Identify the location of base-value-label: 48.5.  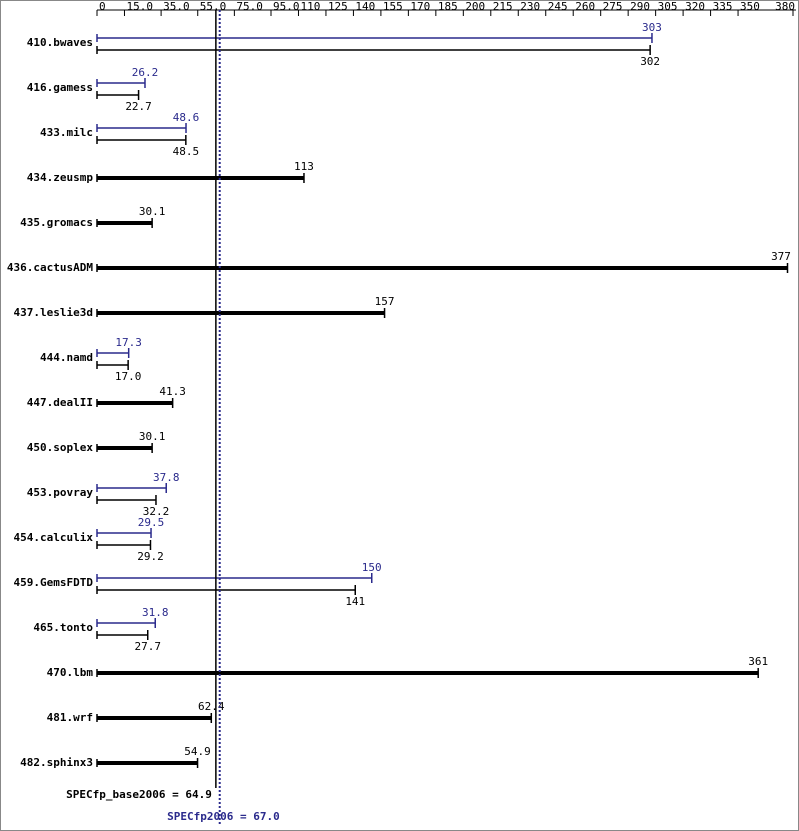
(186, 151).